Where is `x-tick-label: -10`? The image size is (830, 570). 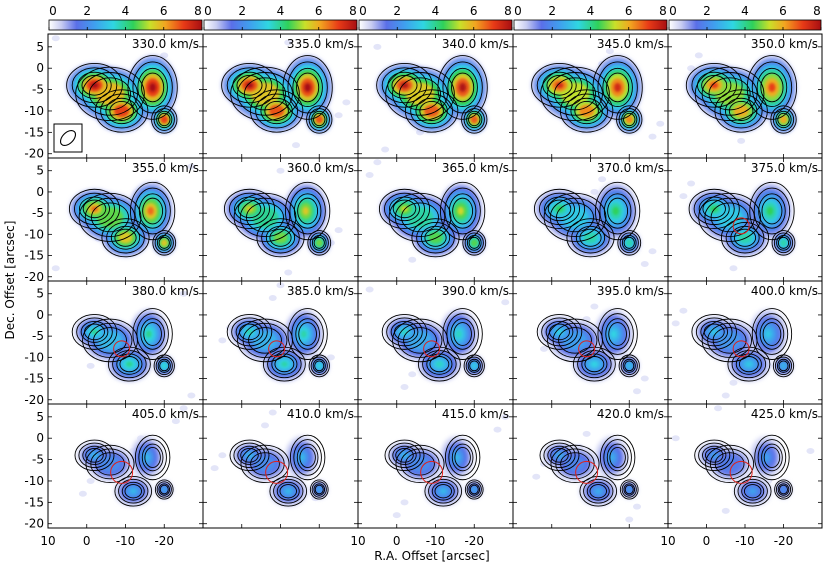
x-tick-label: -10 is located at coordinates (436, 541).